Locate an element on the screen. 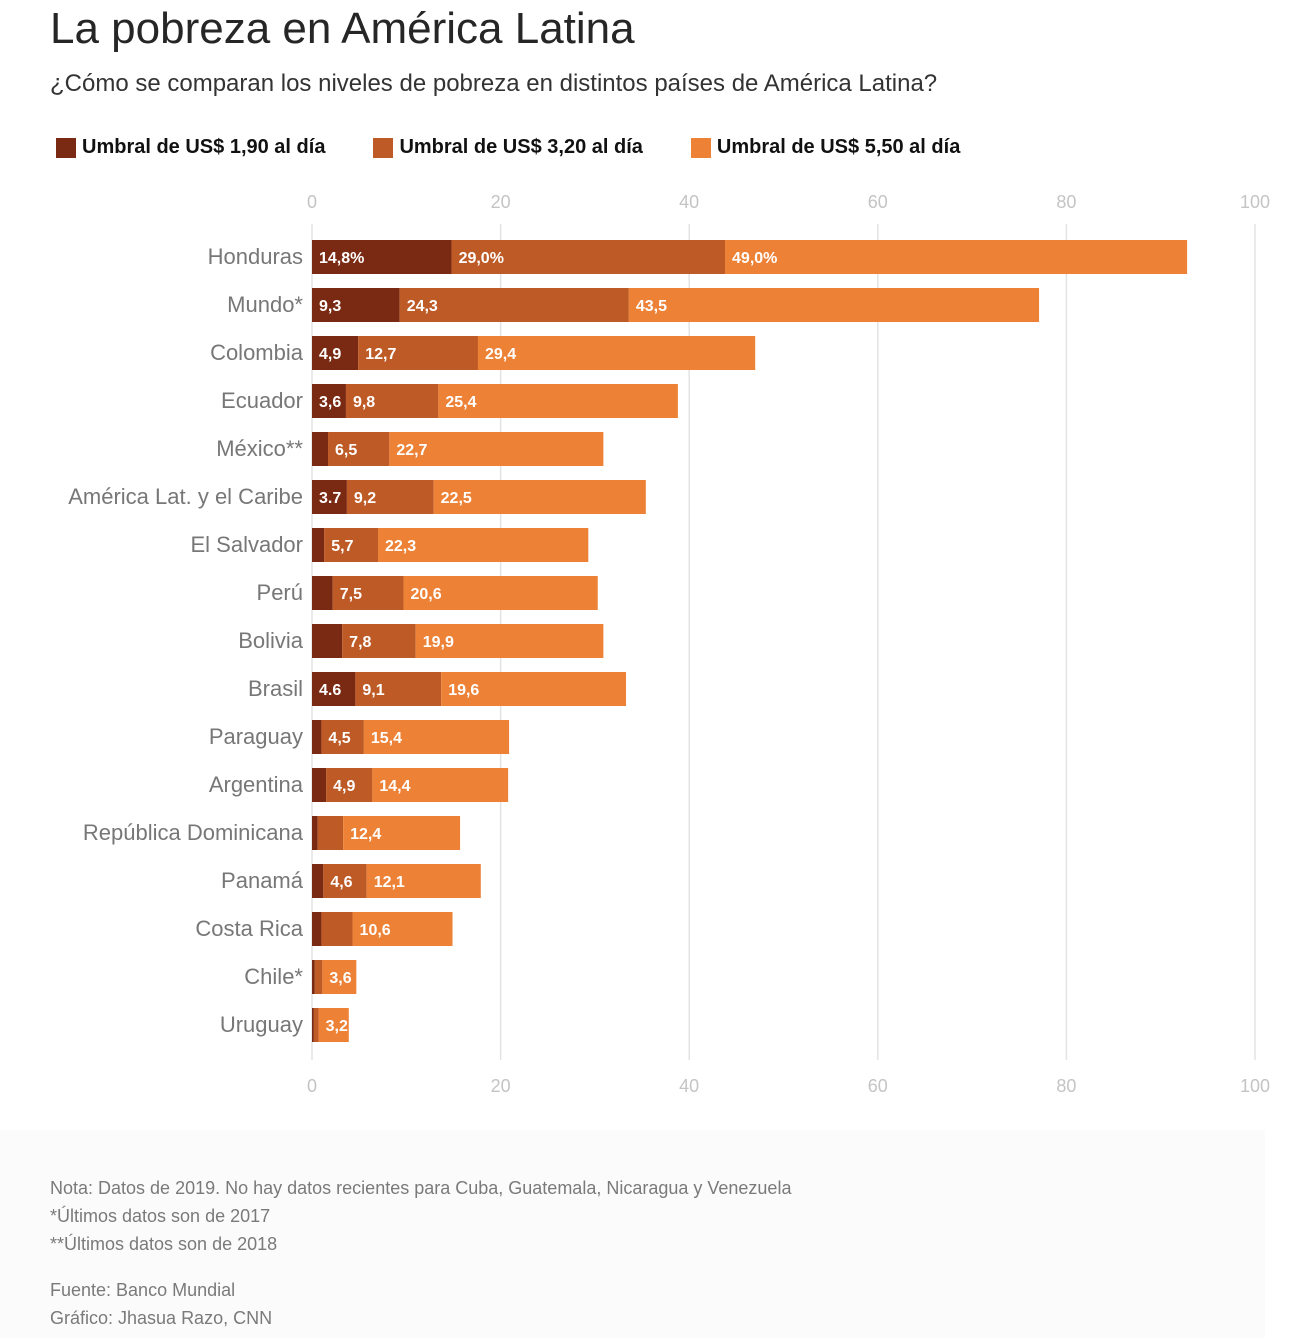  legend-item-320: Umbral de US$ 3,20 al día is located at coordinates (508, 147).